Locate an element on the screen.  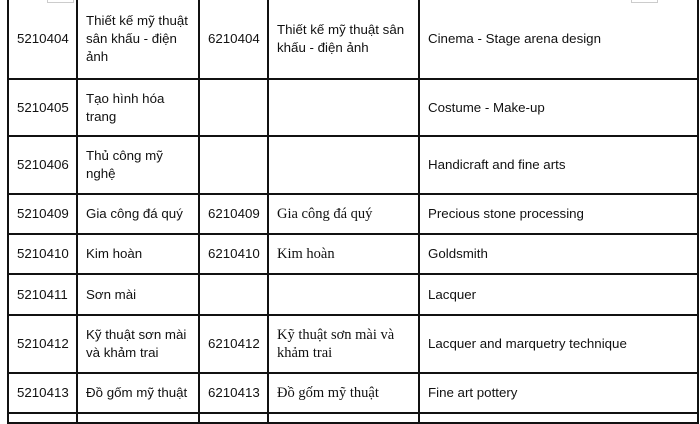
code-6-cell: 6210409 is located at coordinates (233, 214).